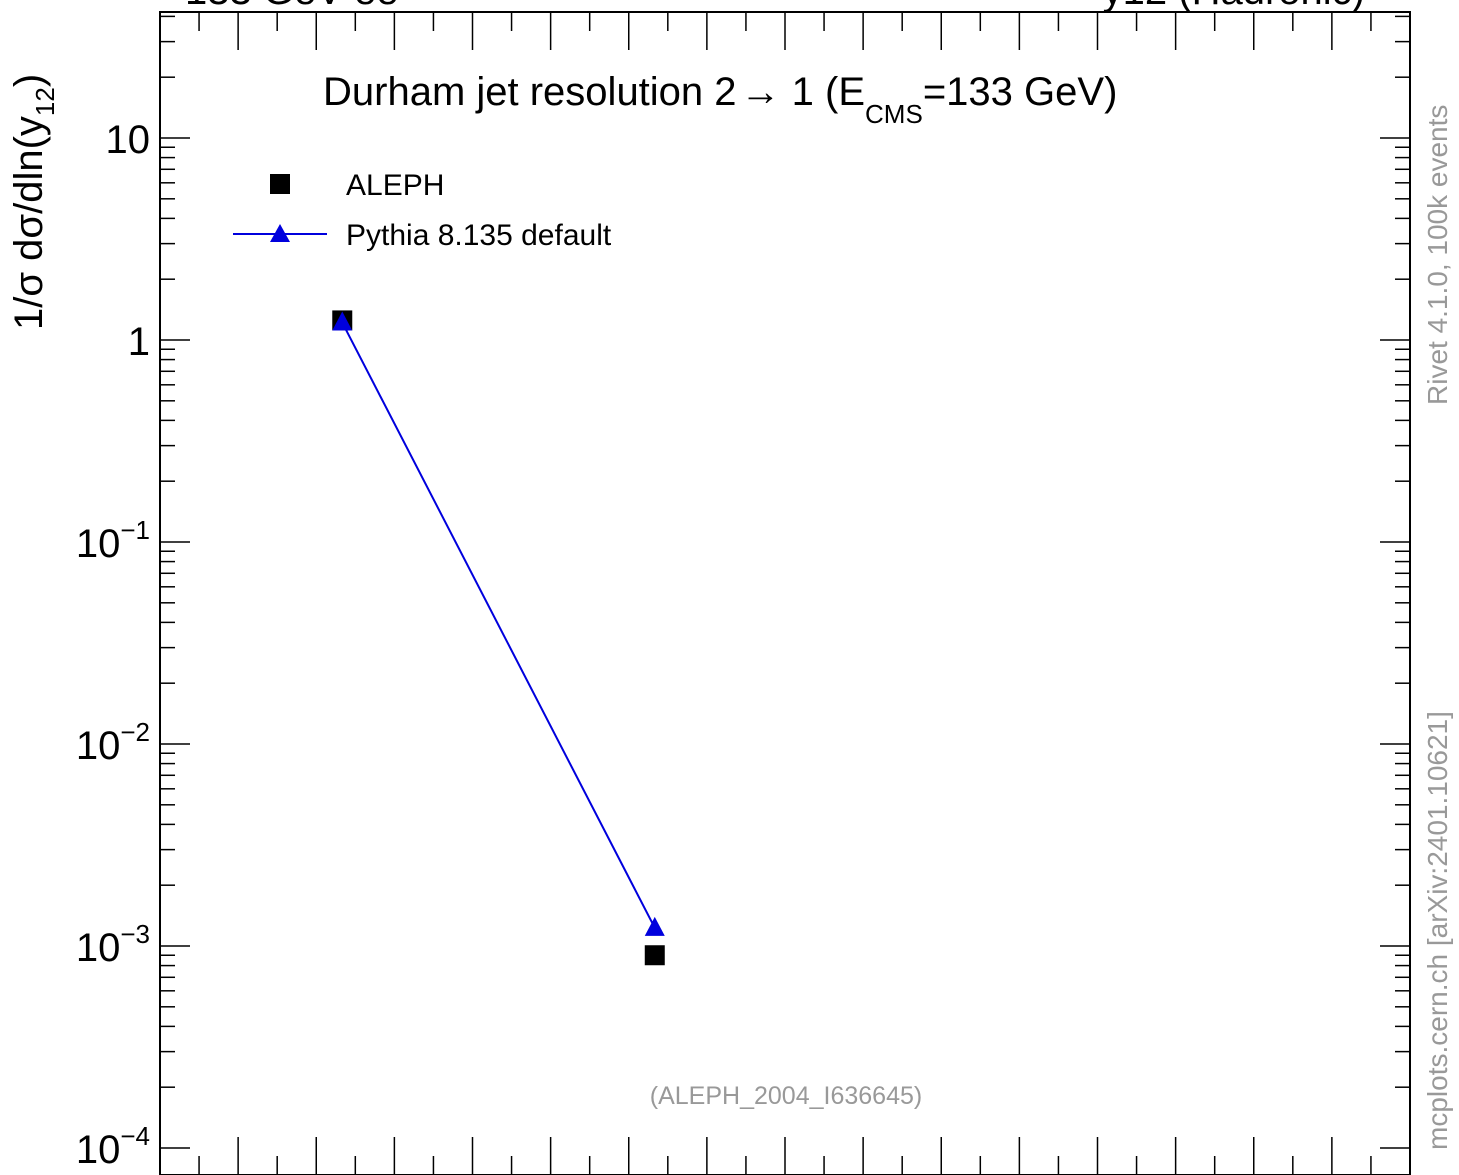 Image resolution: width=1459 pixels, height=1175 pixels. I want to click on y-tick-label: 1, so click(139, 342).